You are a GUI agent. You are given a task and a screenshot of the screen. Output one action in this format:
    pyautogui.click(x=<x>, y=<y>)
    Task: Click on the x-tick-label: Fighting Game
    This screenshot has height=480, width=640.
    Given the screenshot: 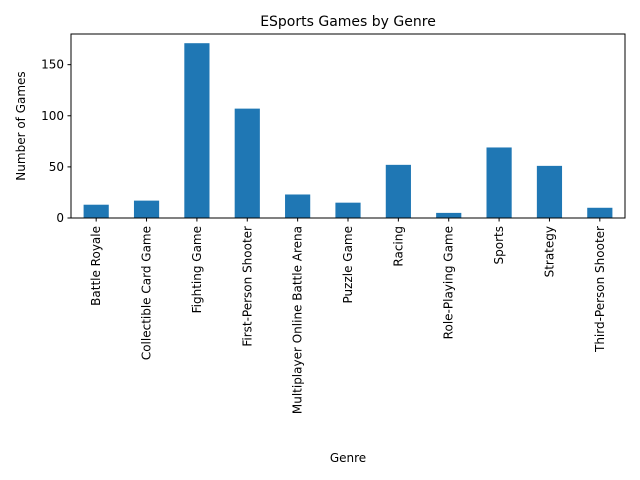 What is the action you would take?
    pyautogui.click(x=197, y=269)
    